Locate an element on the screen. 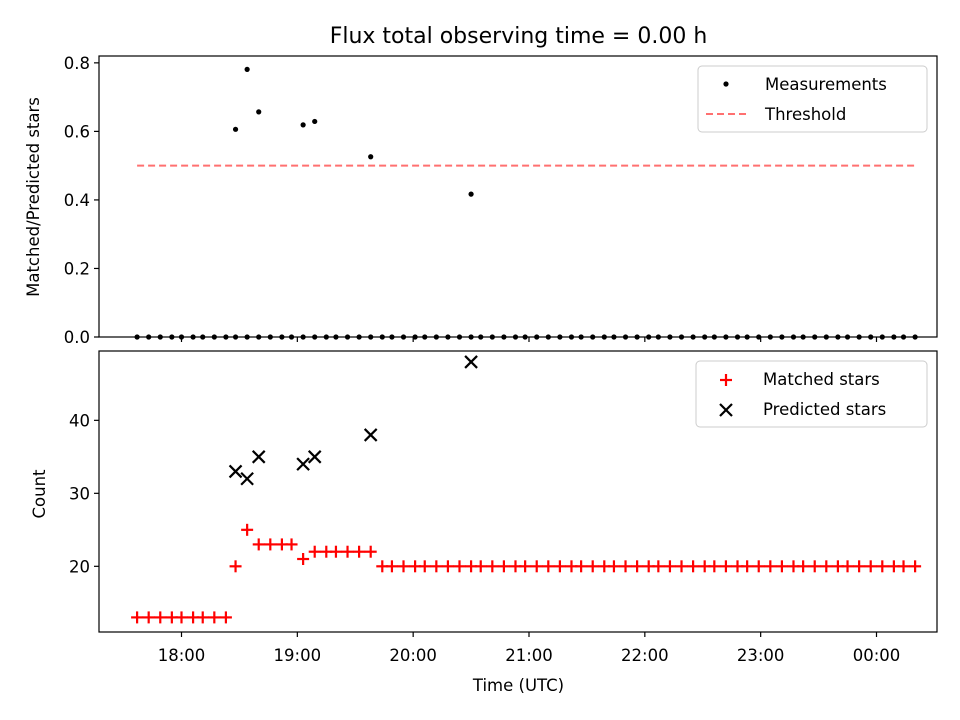 The image size is (960, 720). y-tick-label: 0.4 is located at coordinates (77, 200).